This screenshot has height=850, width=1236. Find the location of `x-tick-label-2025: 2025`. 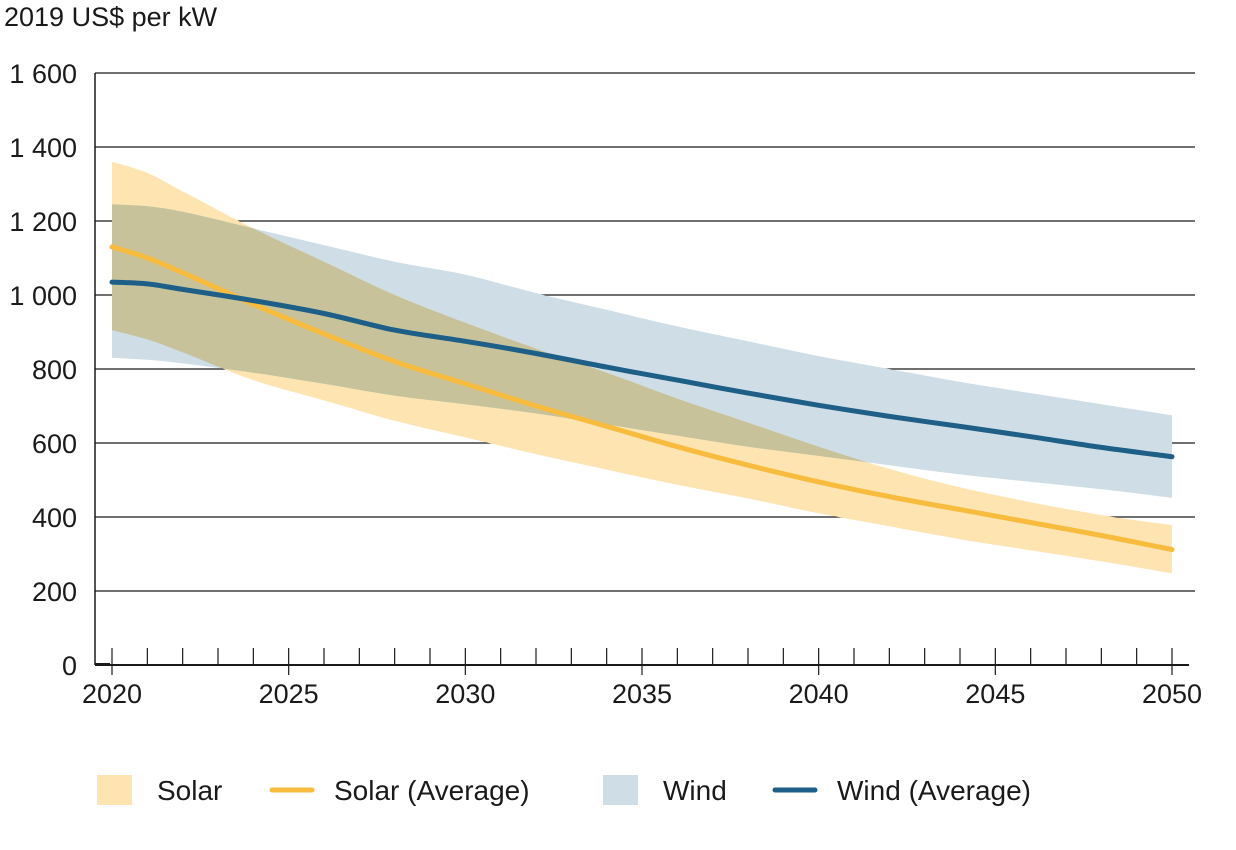

x-tick-label-2025: 2025 is located at coordinates (289, 694).